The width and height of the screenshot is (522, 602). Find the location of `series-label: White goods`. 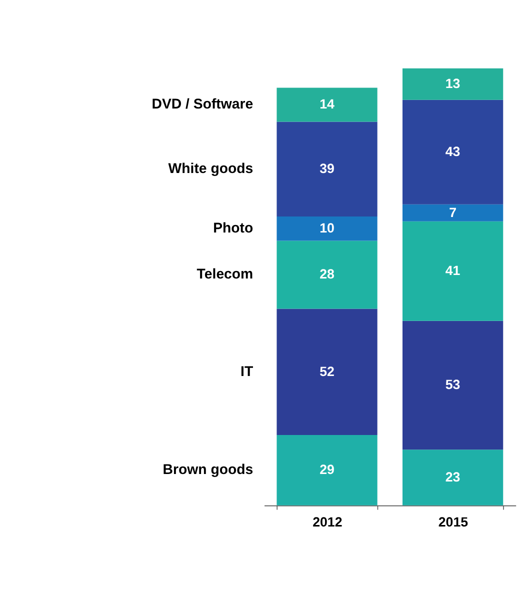

series-label: White goods is located at coordinates (211, 168).